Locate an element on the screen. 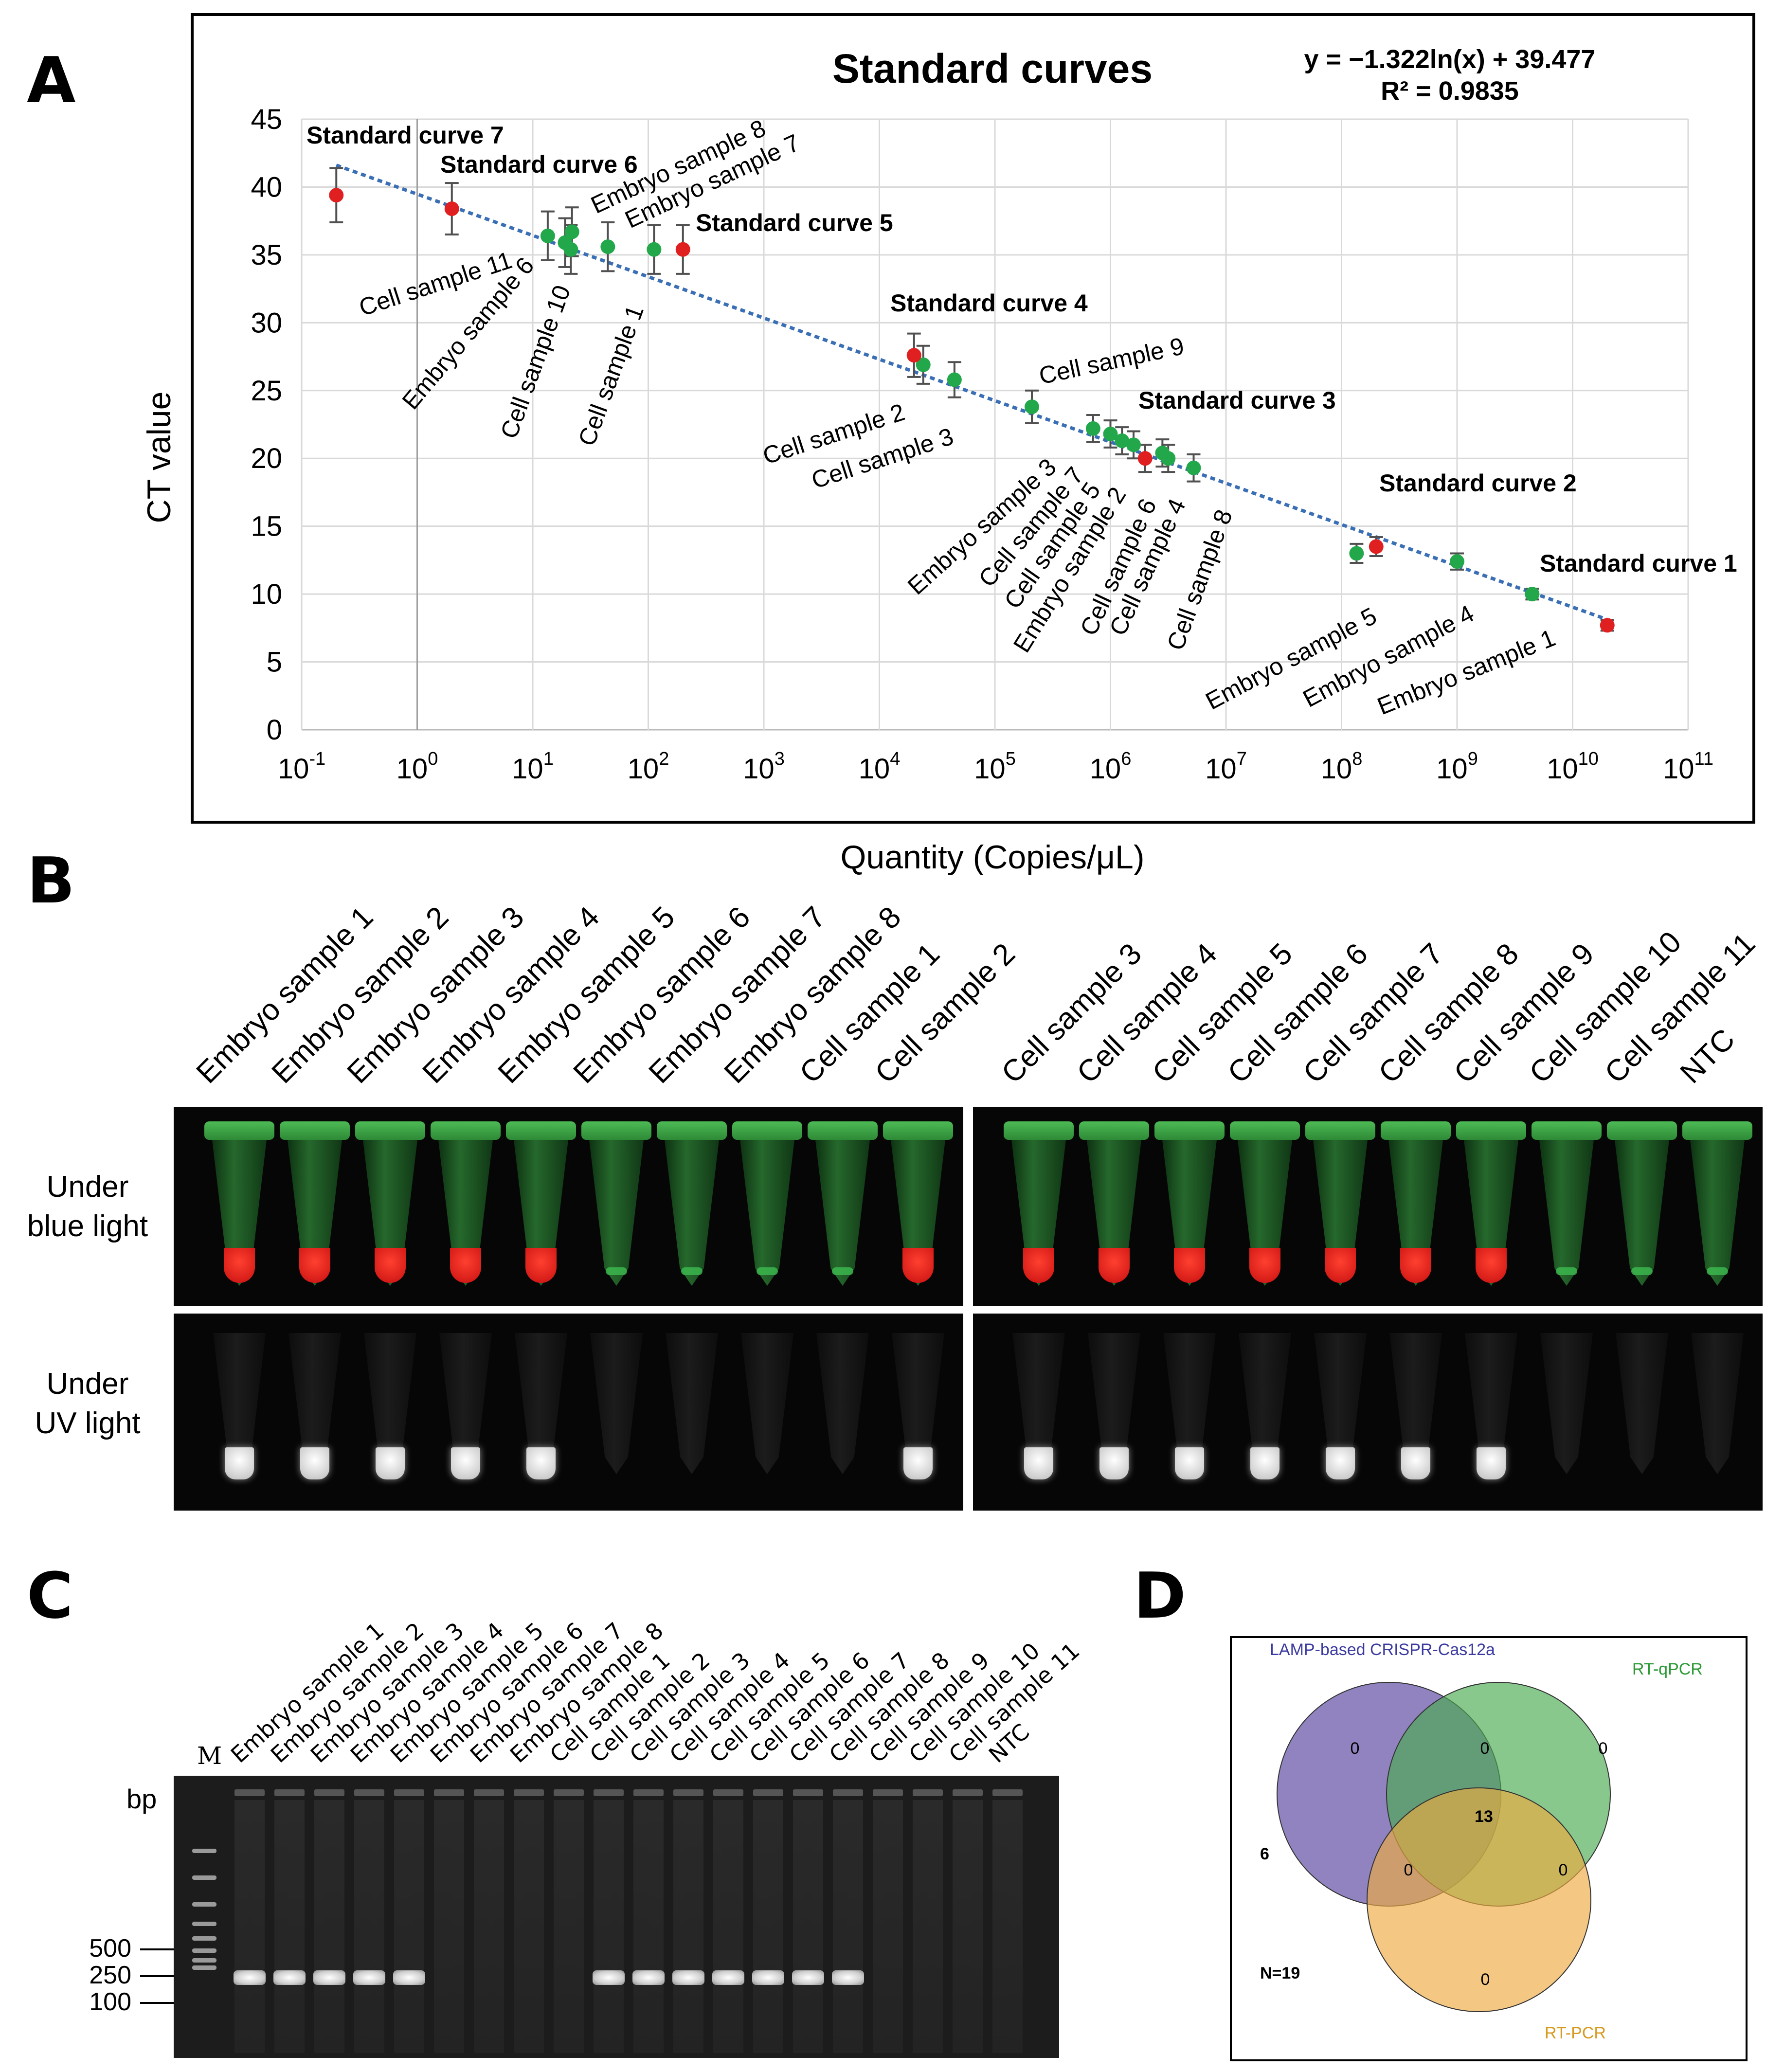  y-tick-label: 10 is located at coordinates (267, 594).